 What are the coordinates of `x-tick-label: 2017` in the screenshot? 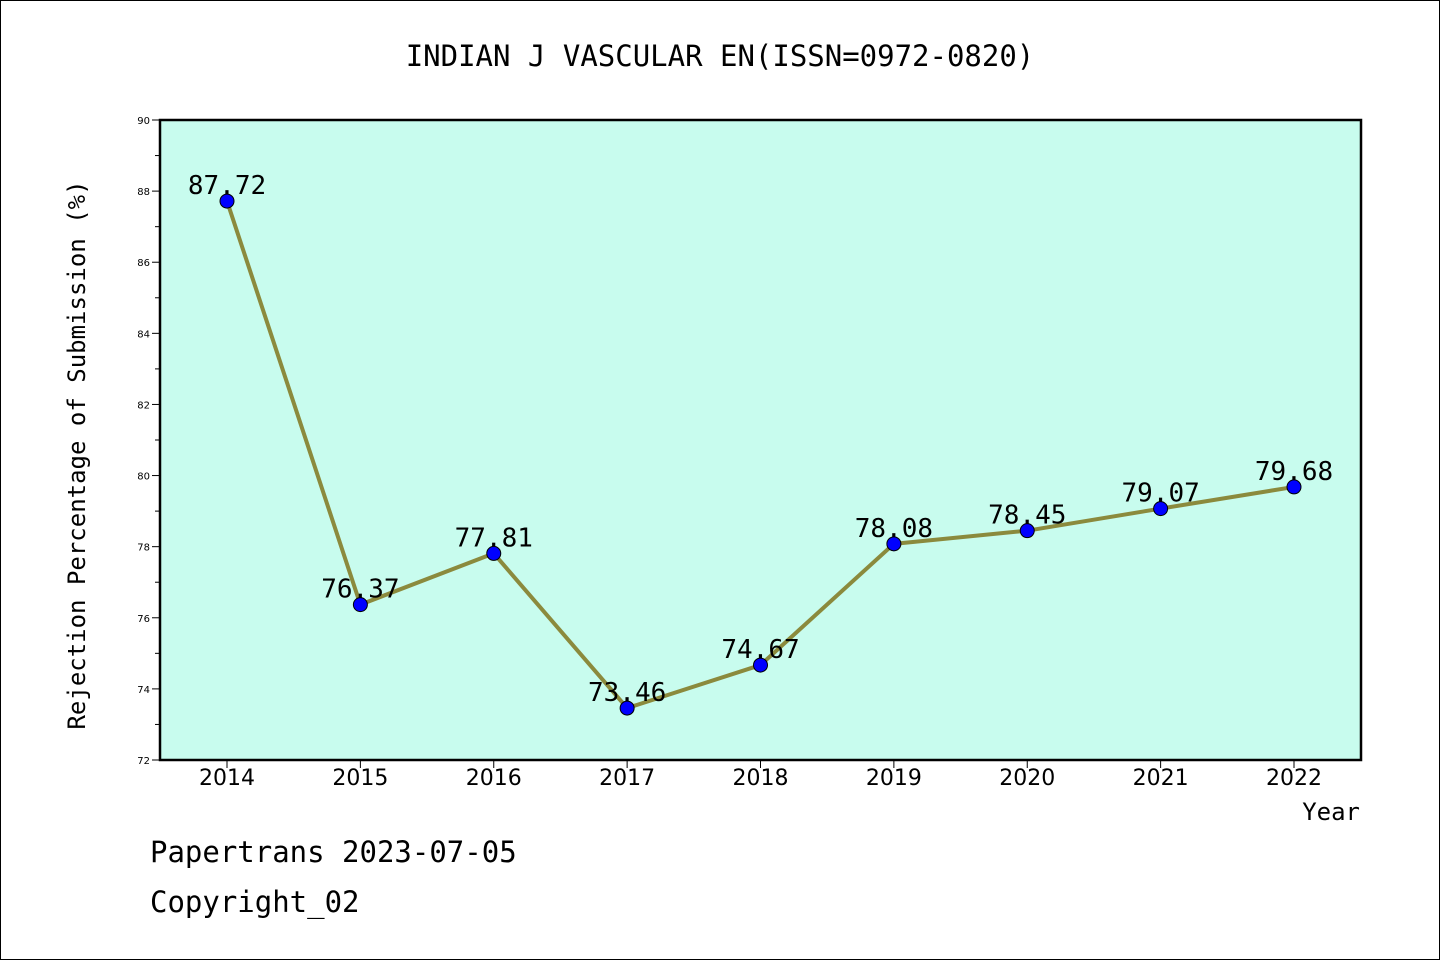 It's located at (627, 778).